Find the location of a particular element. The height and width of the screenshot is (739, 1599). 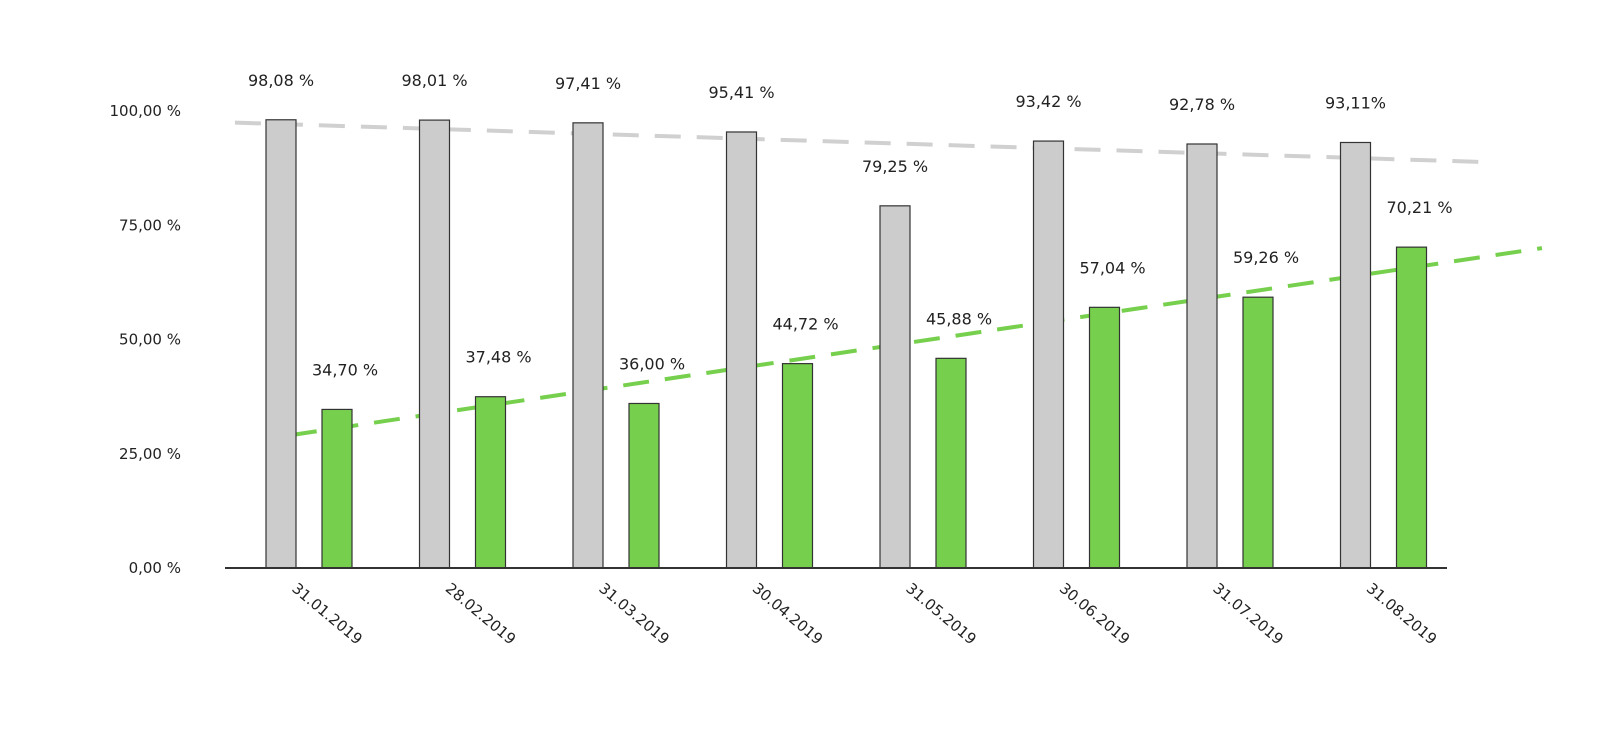

y-tick-label: 100,00 % is located at coordinates (145, 111).